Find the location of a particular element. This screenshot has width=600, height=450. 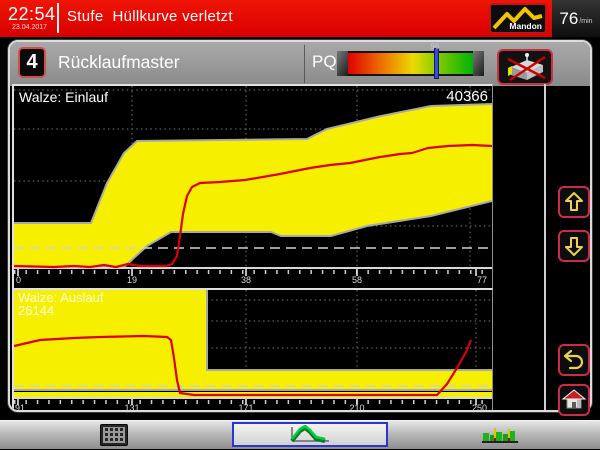

pqi-value: 96 is located at coordinates (435, 46).